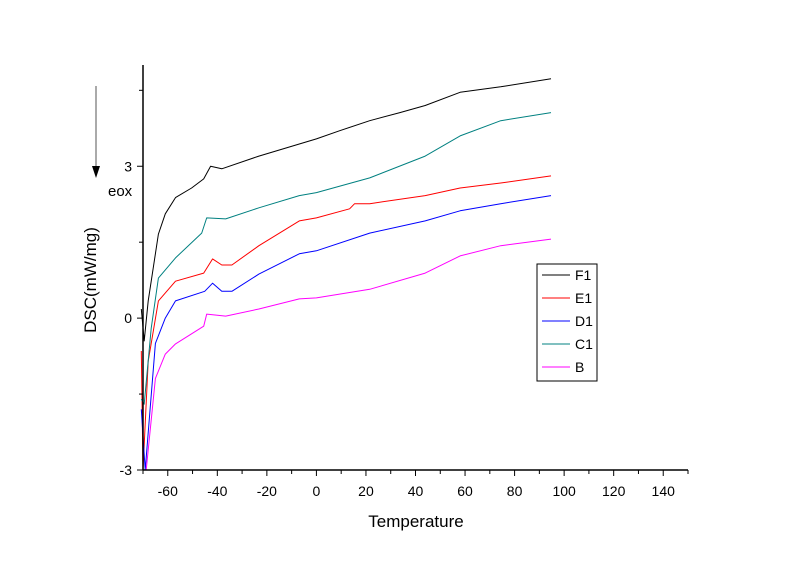 Image resolution: width=800 pixels, height=569 pixels. What do you see at coordinates (584, 344) in the screenshot?
I see `legend-label-c1: C1` at bounding box center [584, 344].